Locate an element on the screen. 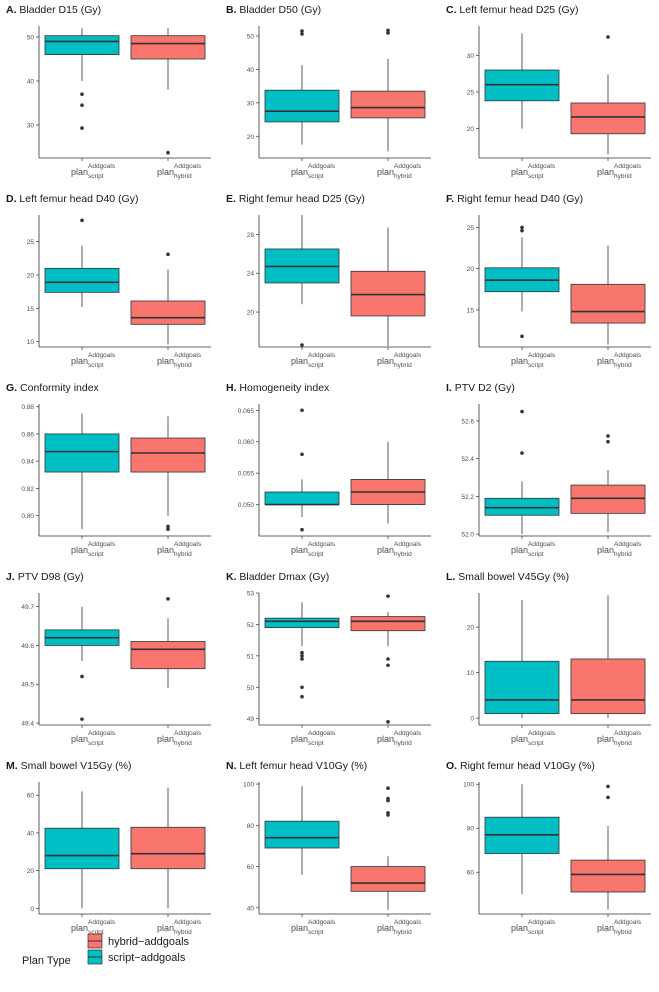 The height and width of the screenshot is (992, 659). panel-title-text: PTV D2 (Gy) is located at coordinates (485, 388).